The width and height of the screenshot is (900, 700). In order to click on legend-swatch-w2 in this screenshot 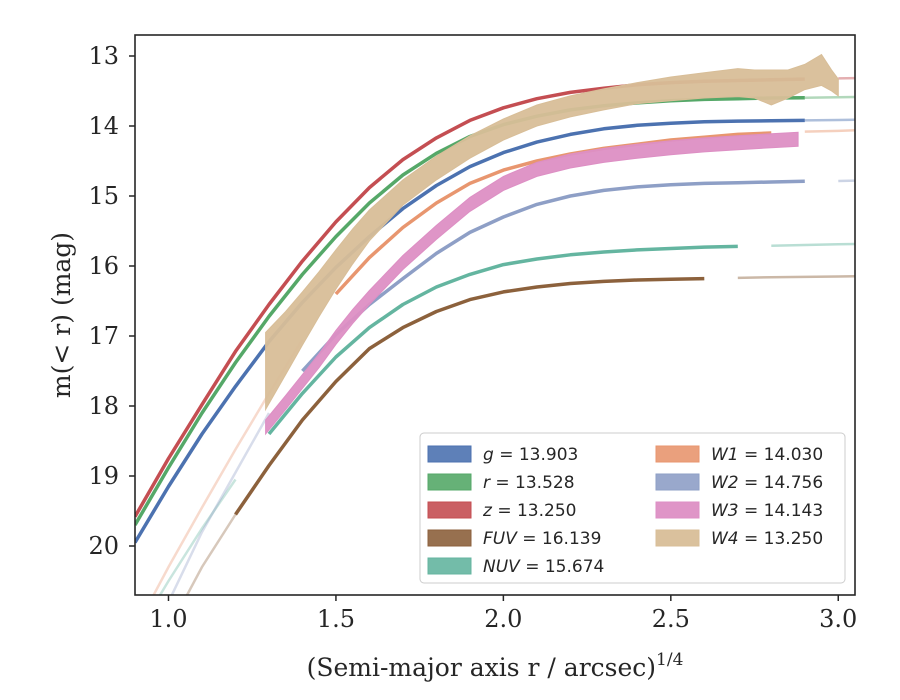, I will do `click(677, 482)`.